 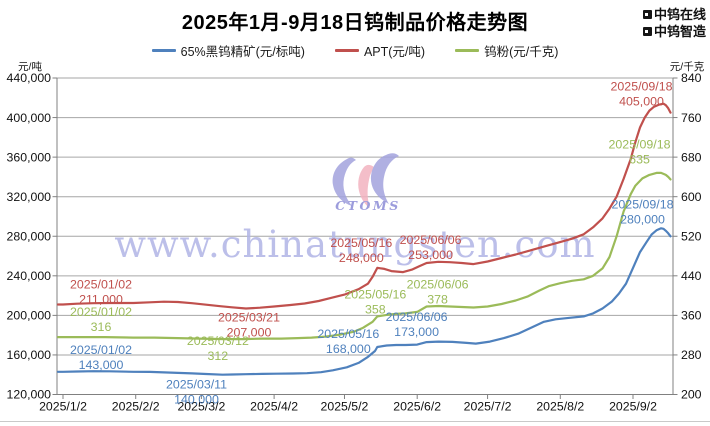 I want to click on legend-swatch-olive, so click(x=467, y=50).